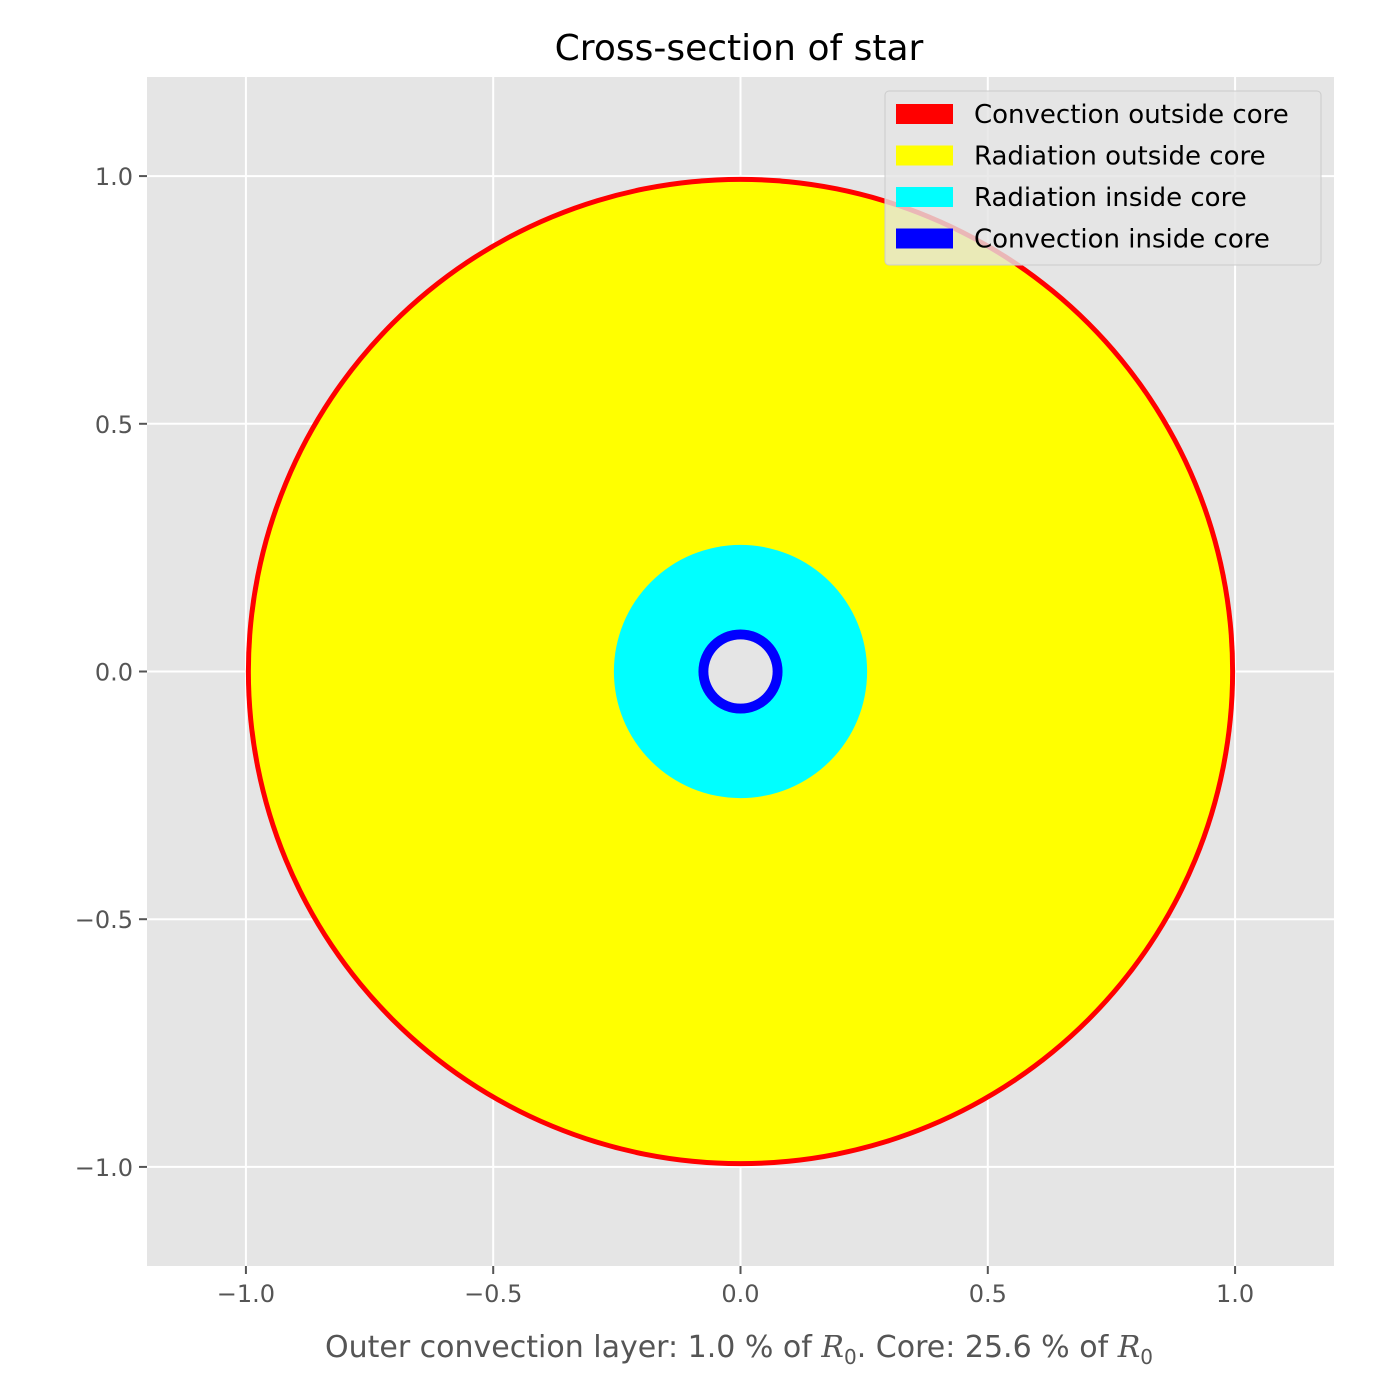  Describe the element at coordinates (924, 114) in the screenshot. I see `legend-swatch-convection-outside-core` at that location.